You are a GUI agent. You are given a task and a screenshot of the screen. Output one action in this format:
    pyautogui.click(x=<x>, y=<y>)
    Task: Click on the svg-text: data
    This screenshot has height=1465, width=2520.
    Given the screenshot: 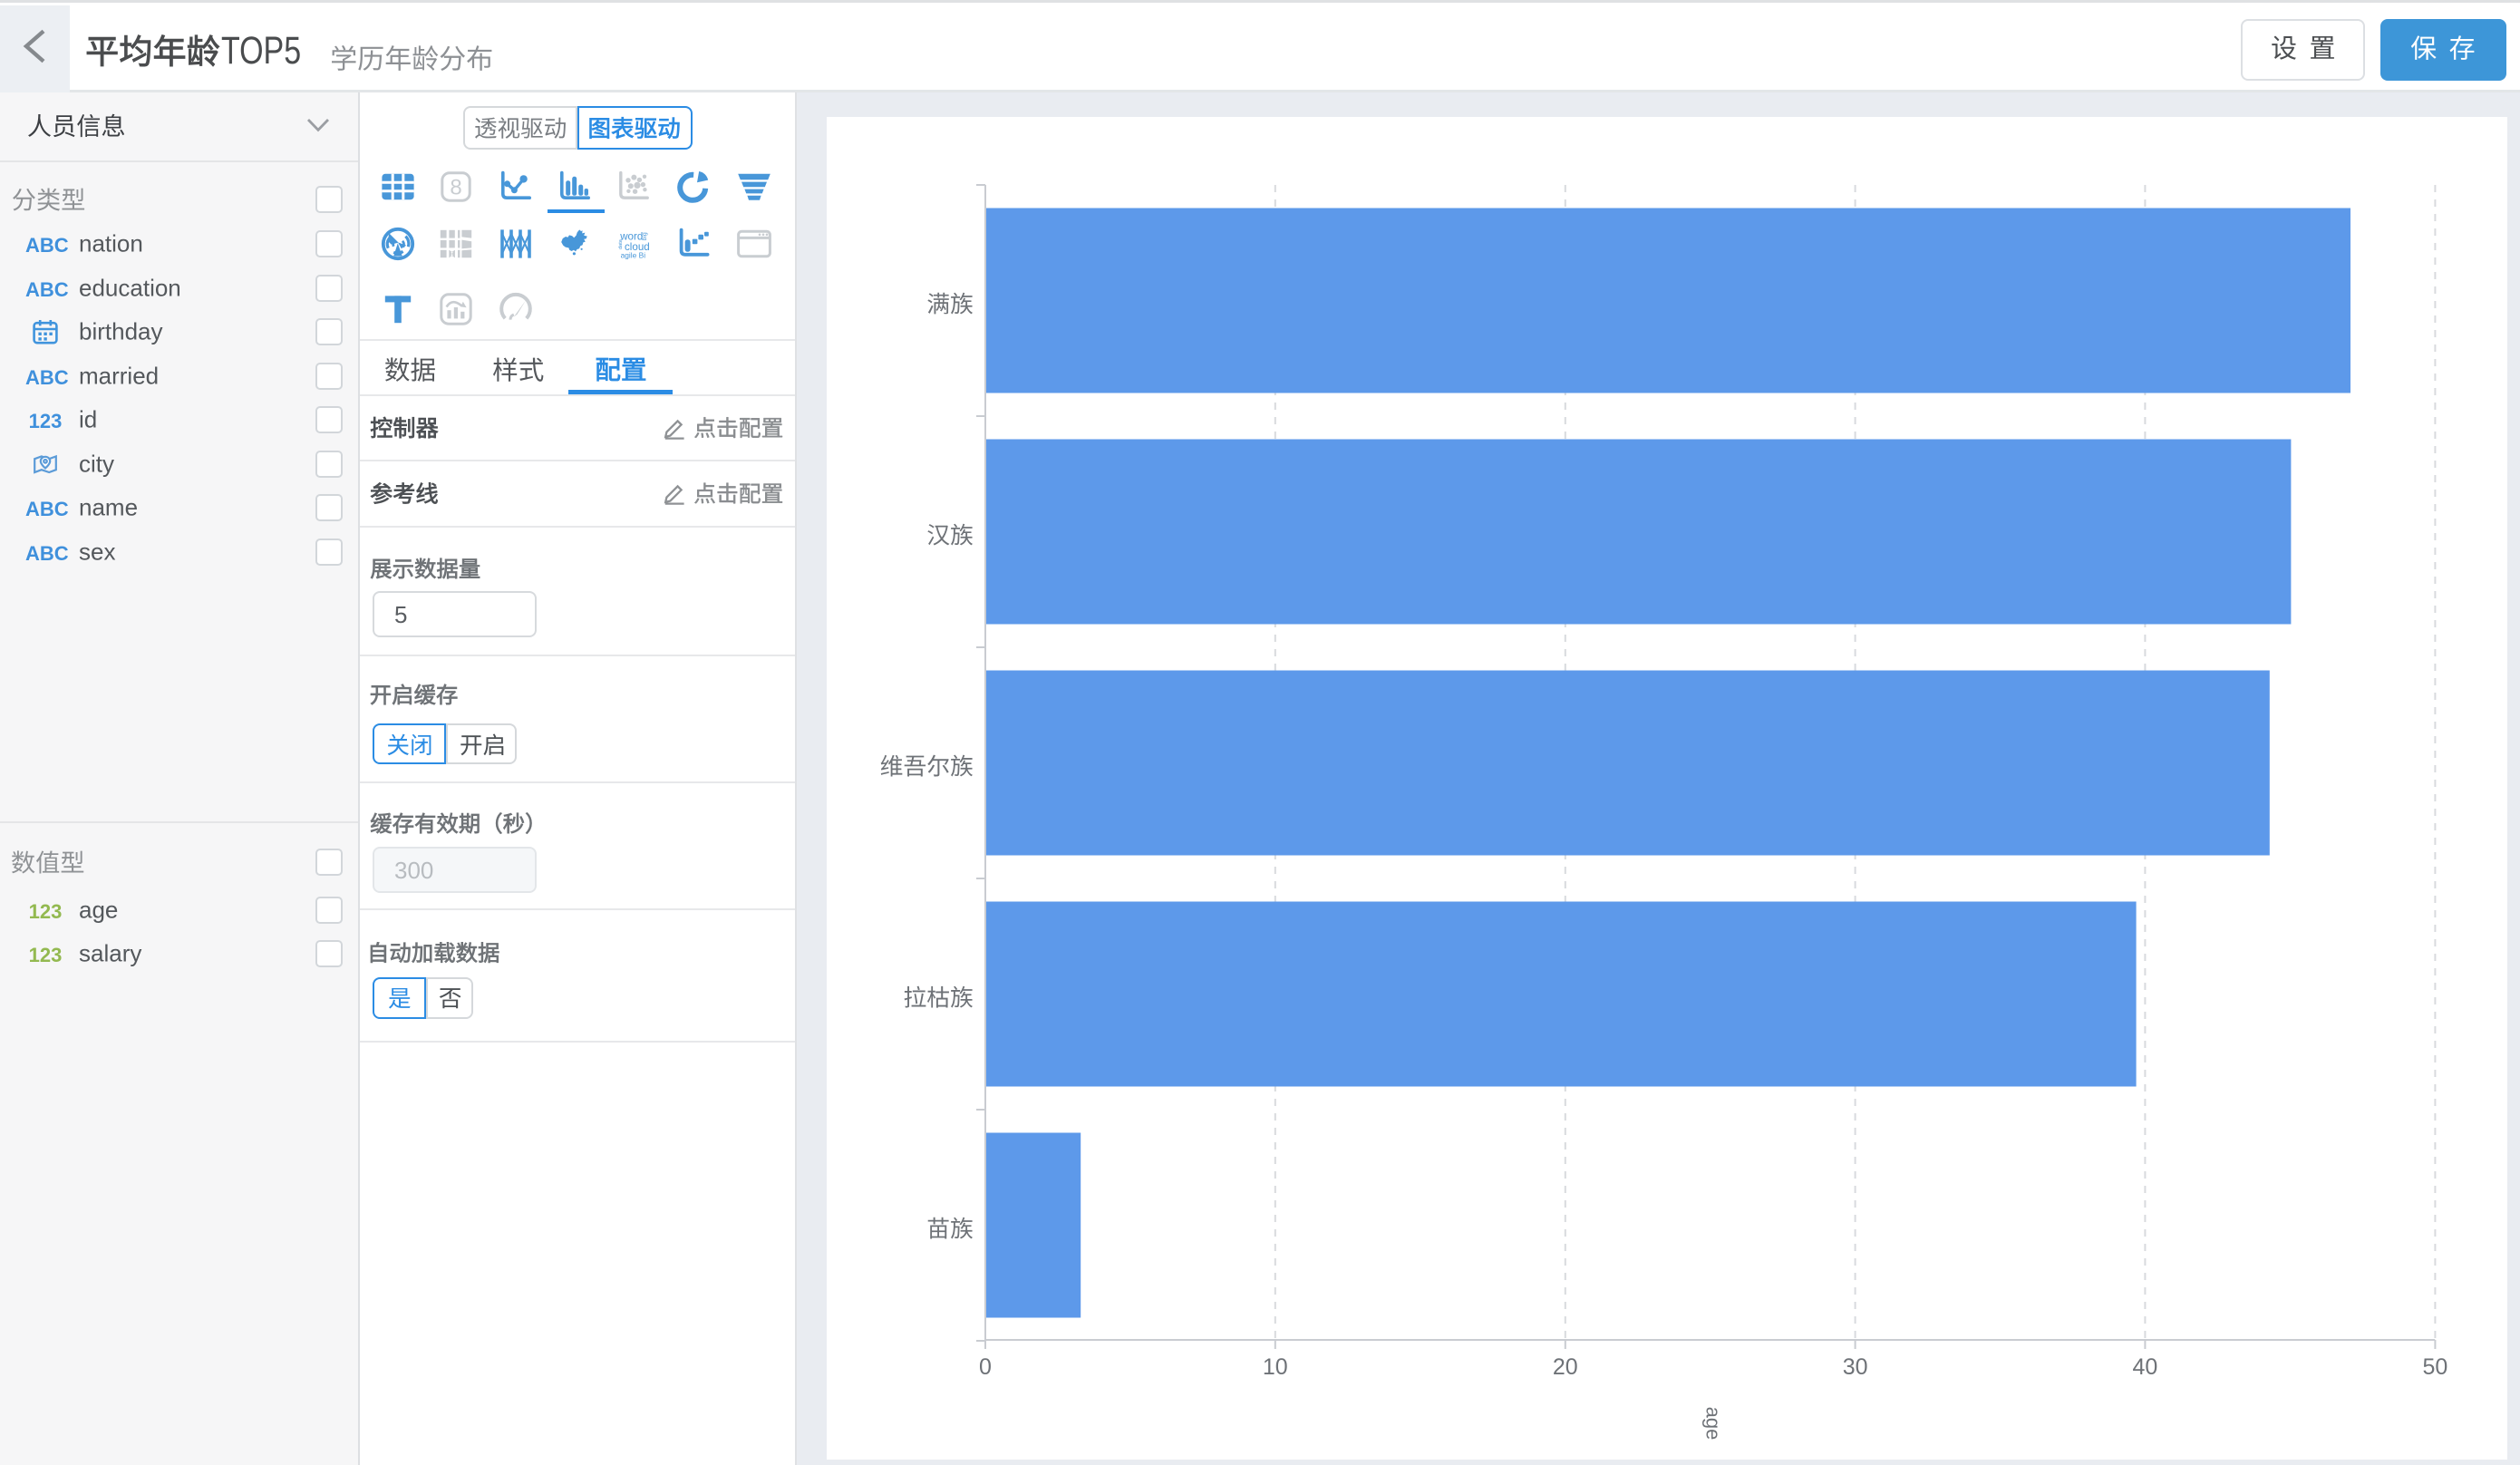 What is the action you would take?
    pyautogui.click(x=621, y=243)
    